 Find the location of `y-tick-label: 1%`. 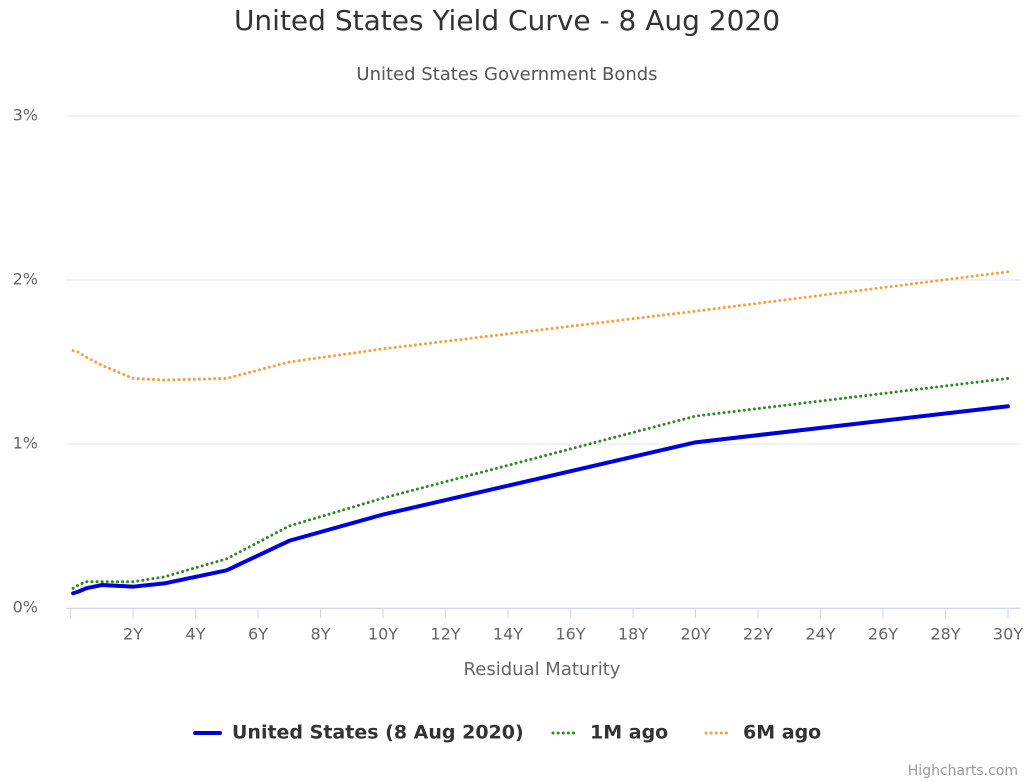

y-tick-label: 1% is located at coordinates (25, 443).